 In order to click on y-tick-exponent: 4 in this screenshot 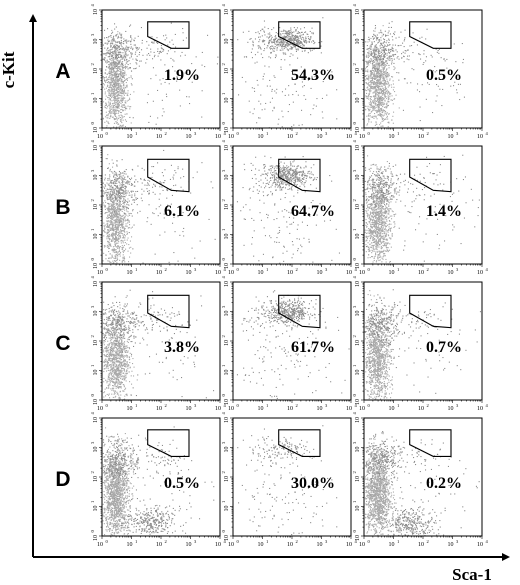, I will do `click(92, 141)`.